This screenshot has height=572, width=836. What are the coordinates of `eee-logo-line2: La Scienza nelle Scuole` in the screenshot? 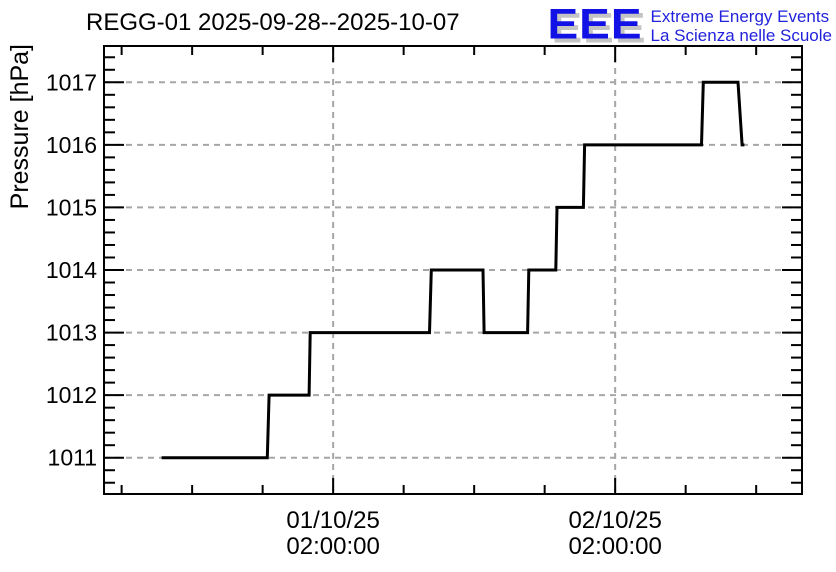 It's located at (741, 35).